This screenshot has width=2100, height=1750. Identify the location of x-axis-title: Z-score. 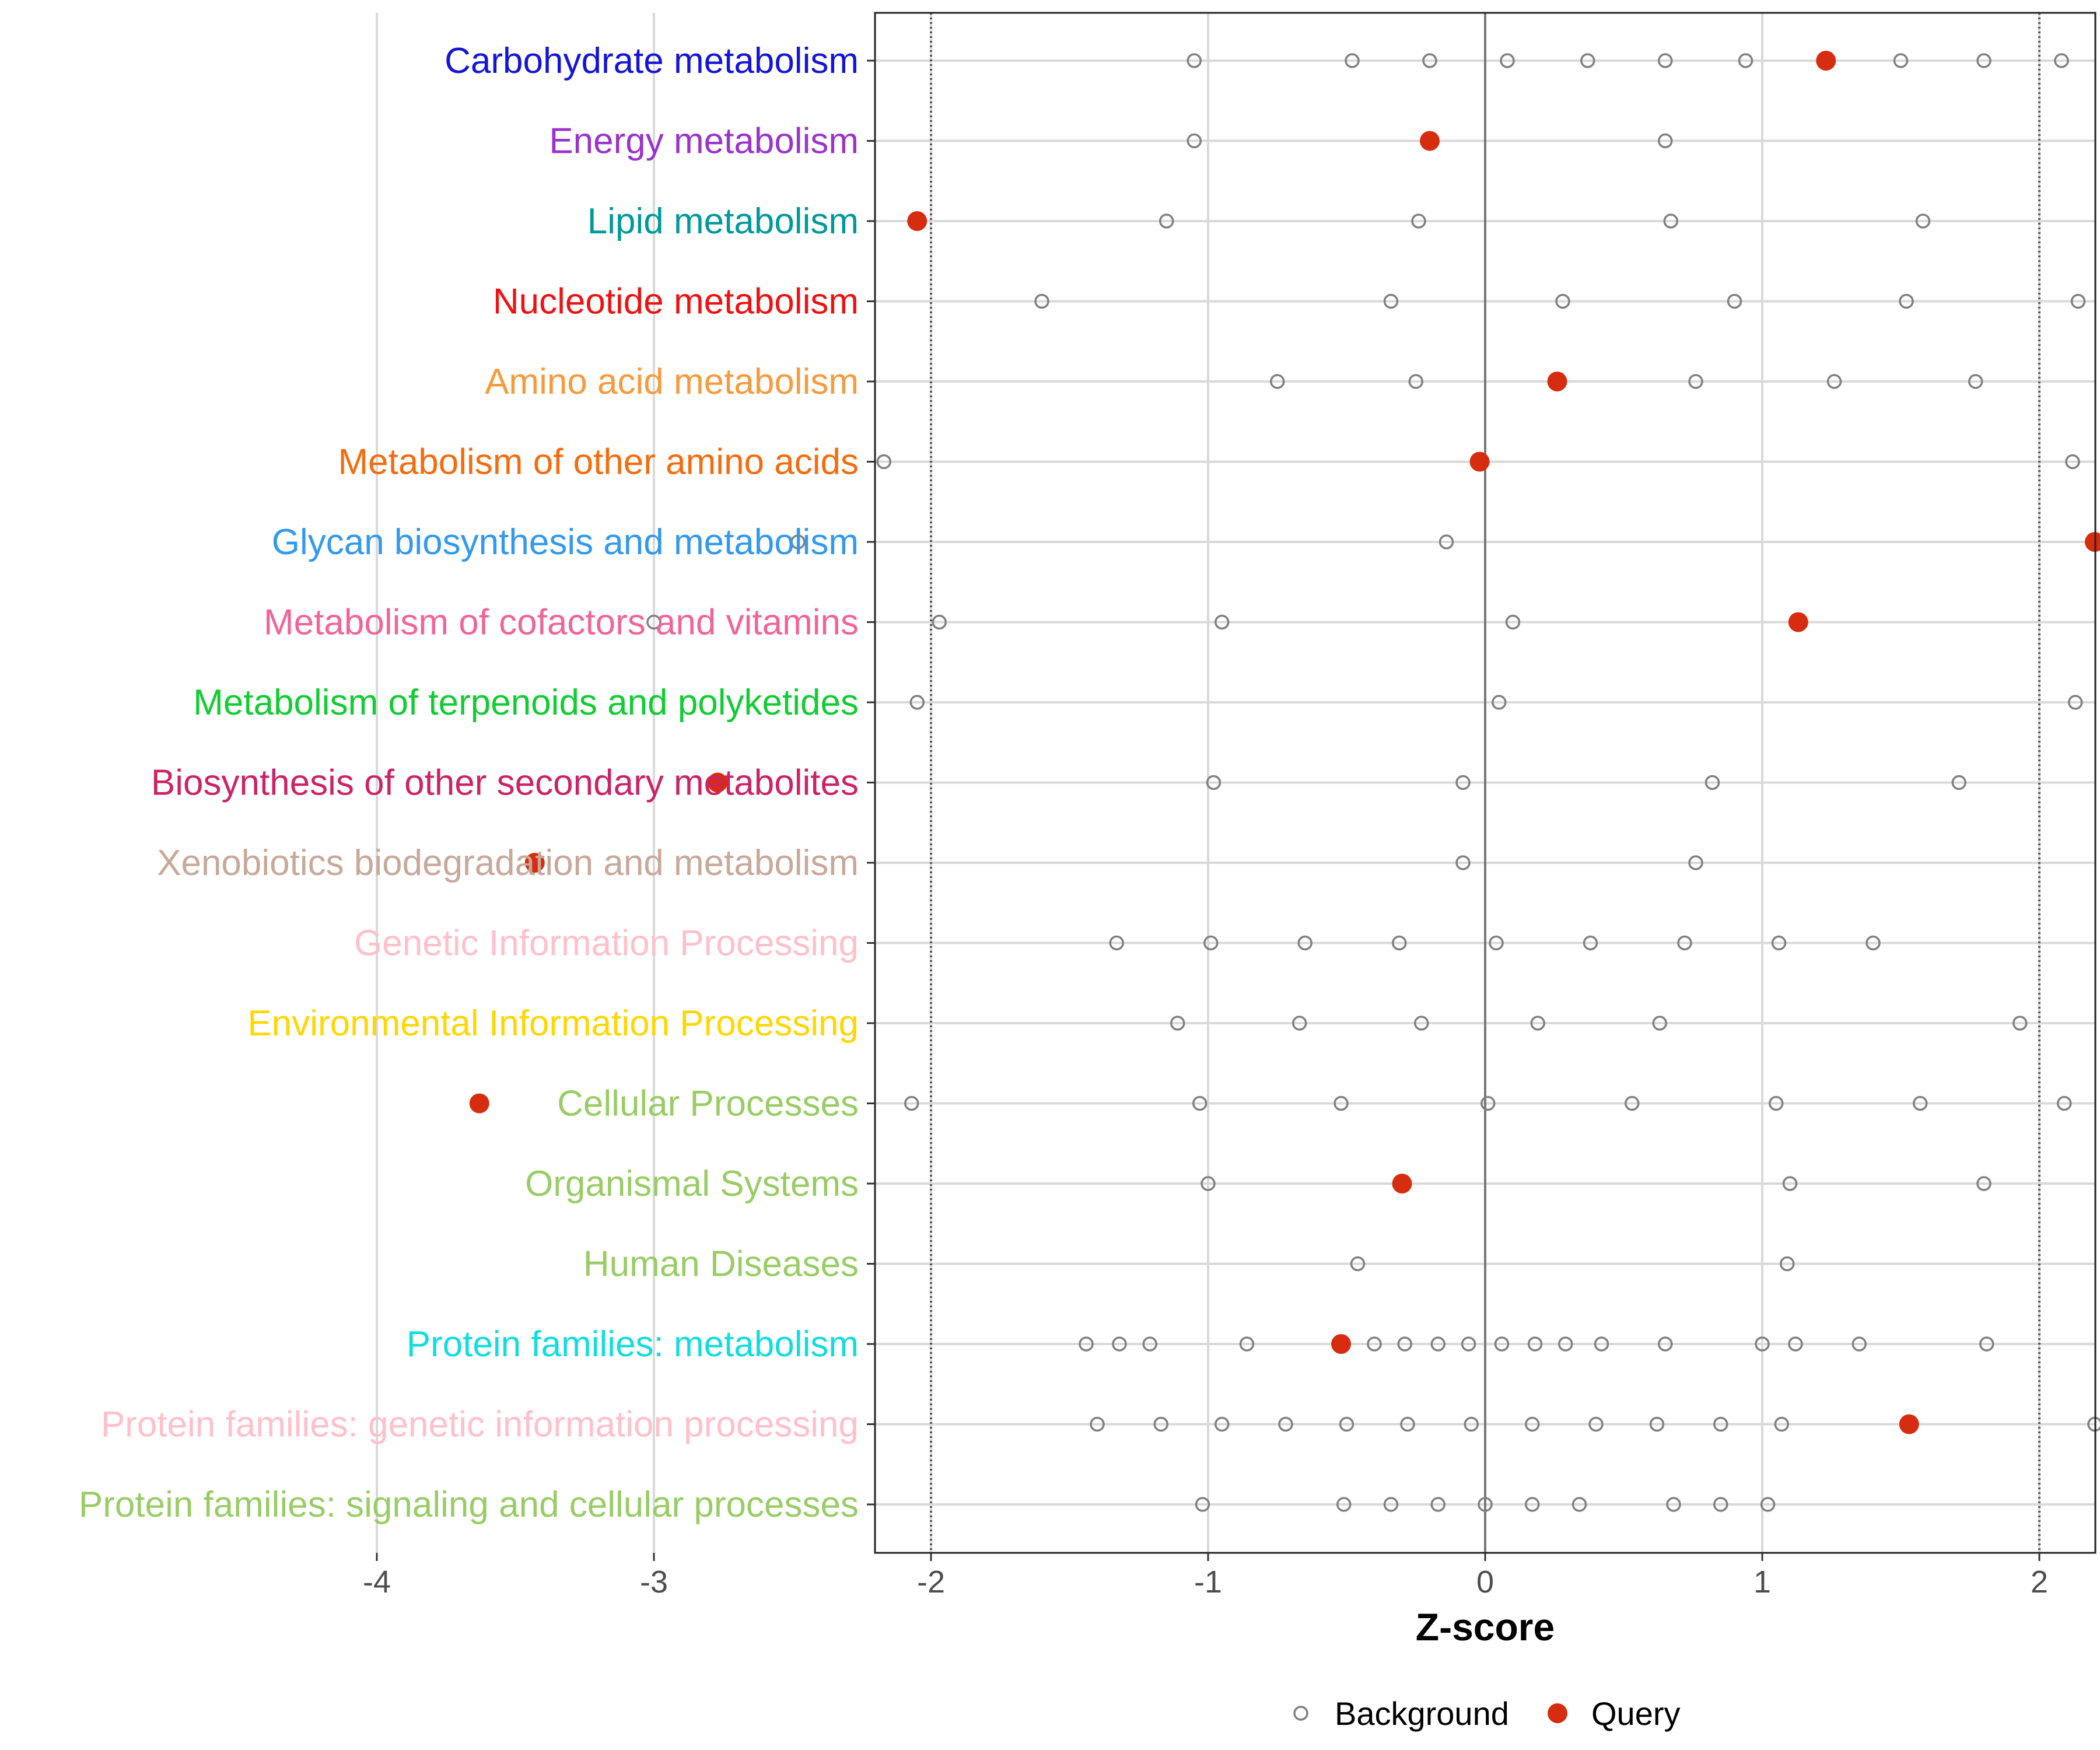
(1485, 1626).